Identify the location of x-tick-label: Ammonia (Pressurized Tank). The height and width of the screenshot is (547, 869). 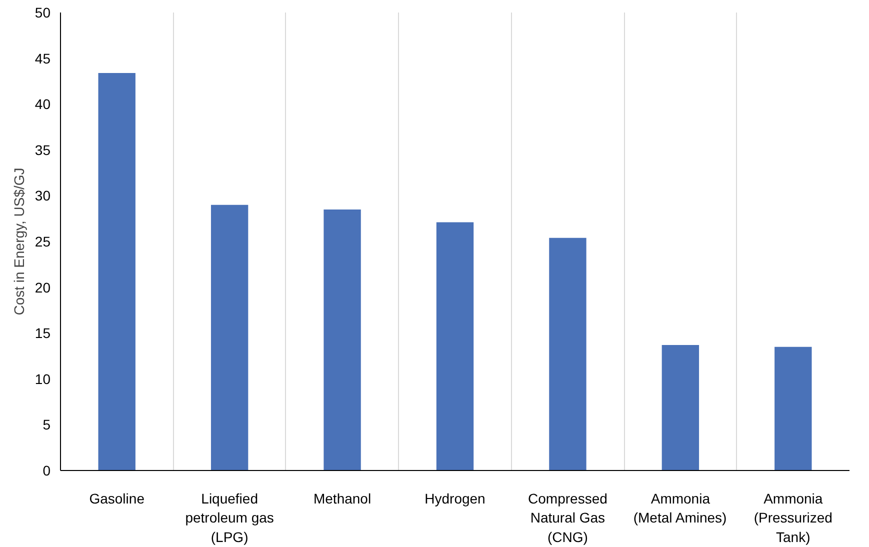
(793, 517).